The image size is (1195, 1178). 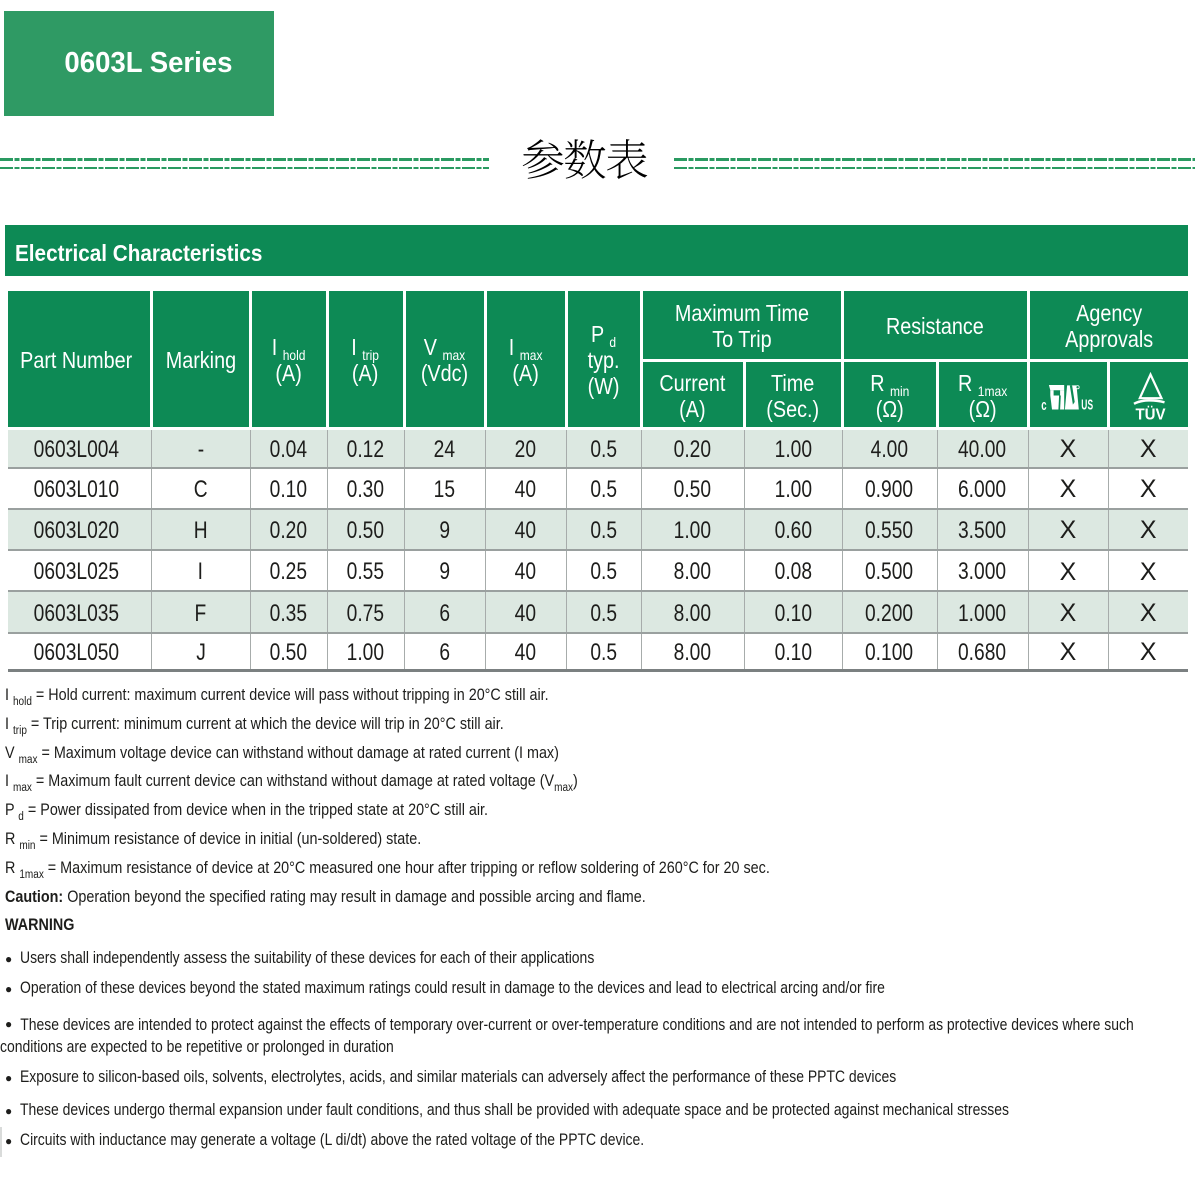 I want to click on svg-text: TÜV, so click(x=1150, y=414).